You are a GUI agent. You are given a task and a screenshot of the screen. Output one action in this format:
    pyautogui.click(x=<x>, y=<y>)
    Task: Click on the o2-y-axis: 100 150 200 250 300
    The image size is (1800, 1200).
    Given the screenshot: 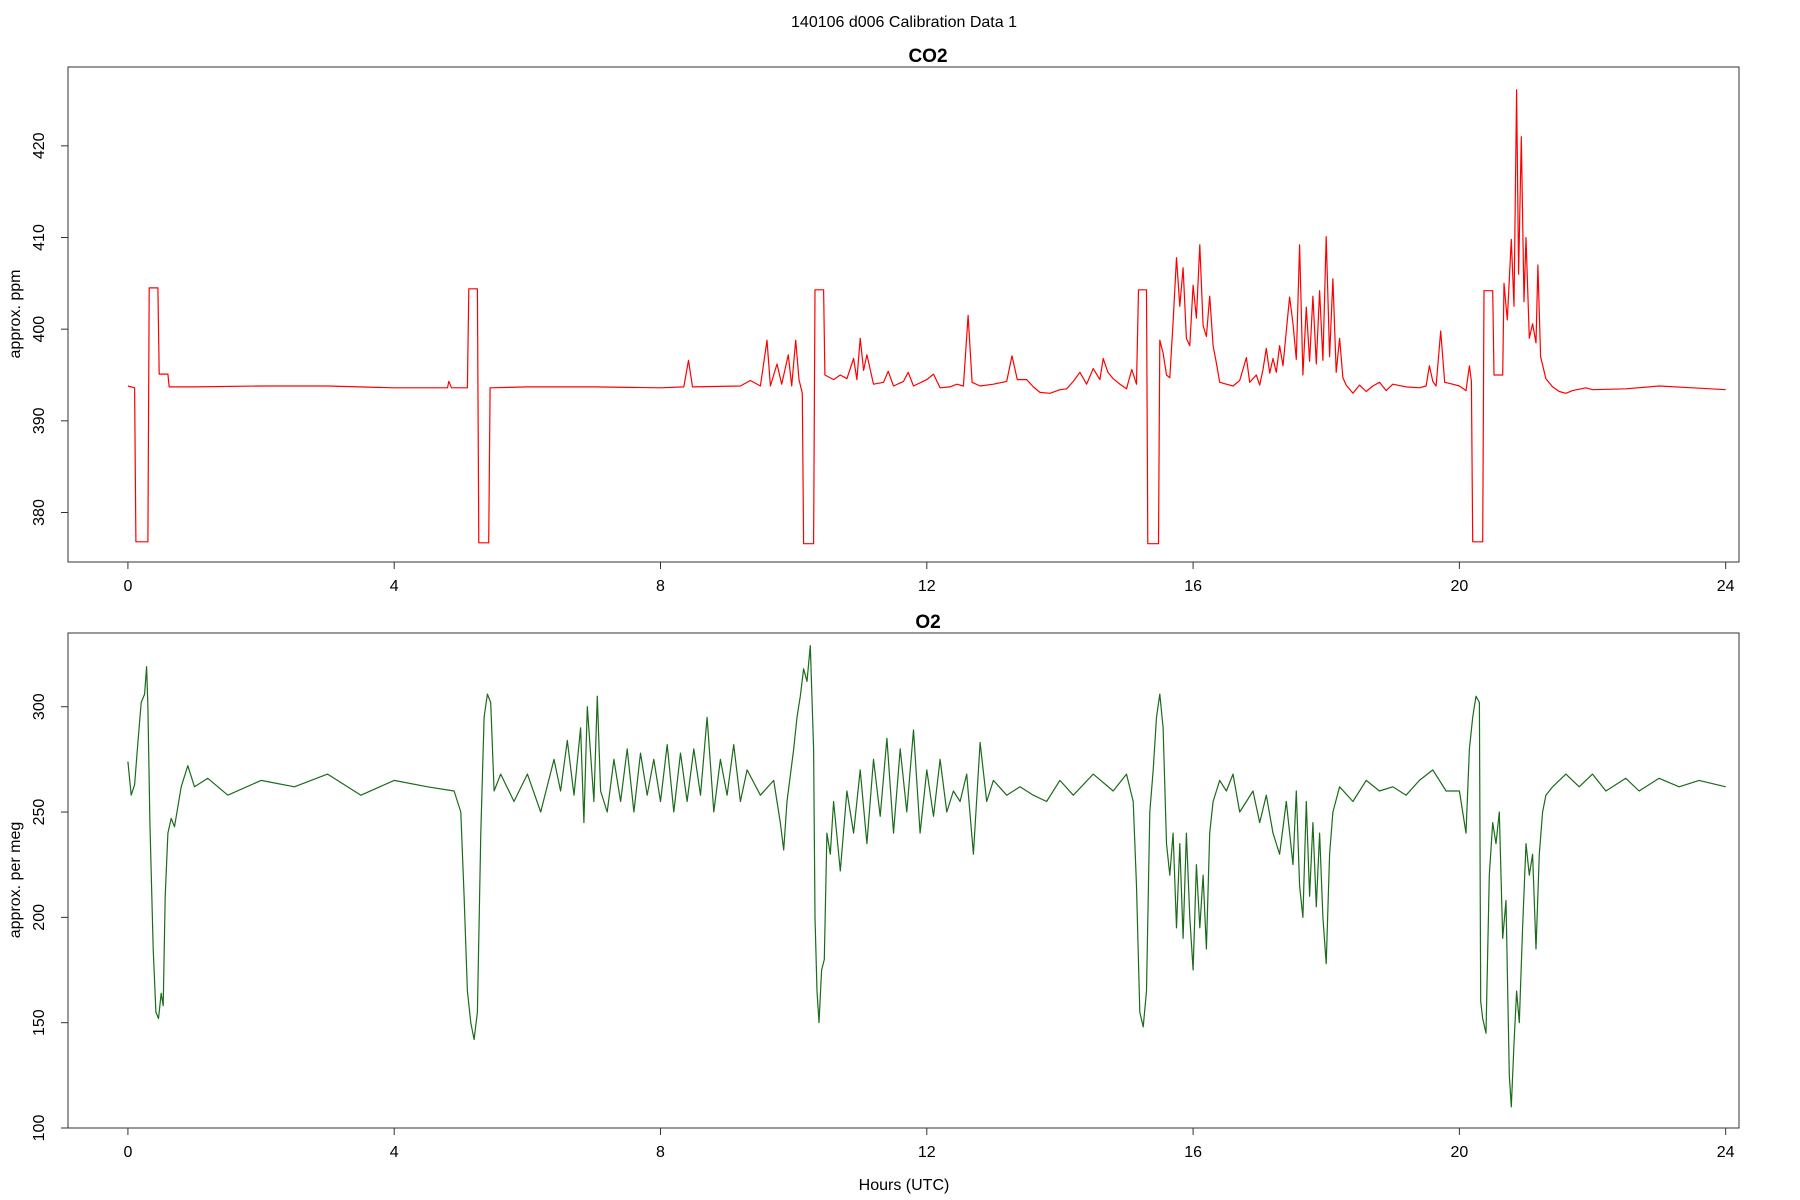 What is the action you would take?
    pyautogui.click(x=50, y=917)
    